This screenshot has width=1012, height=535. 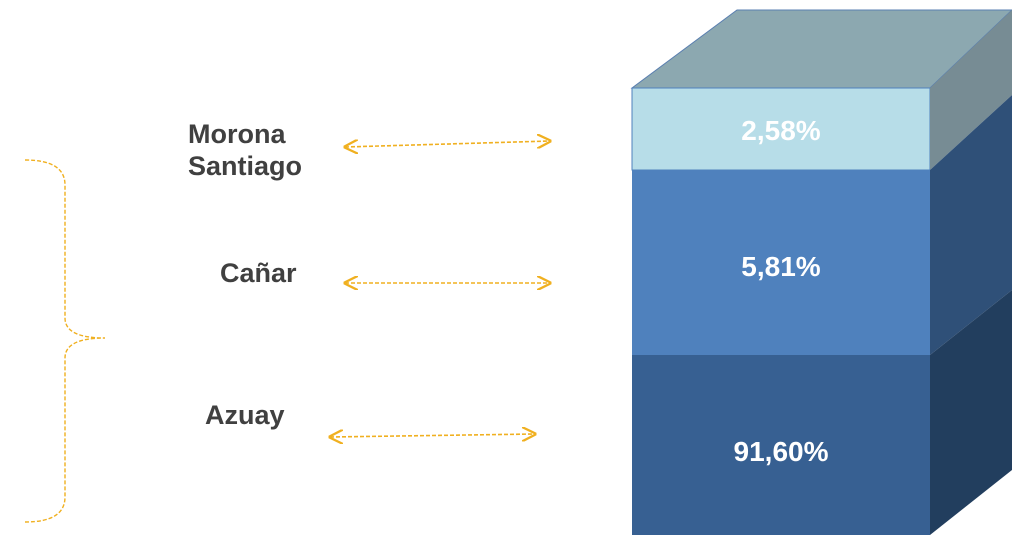 I want to click on side-morona, so click(x=971, y=90).